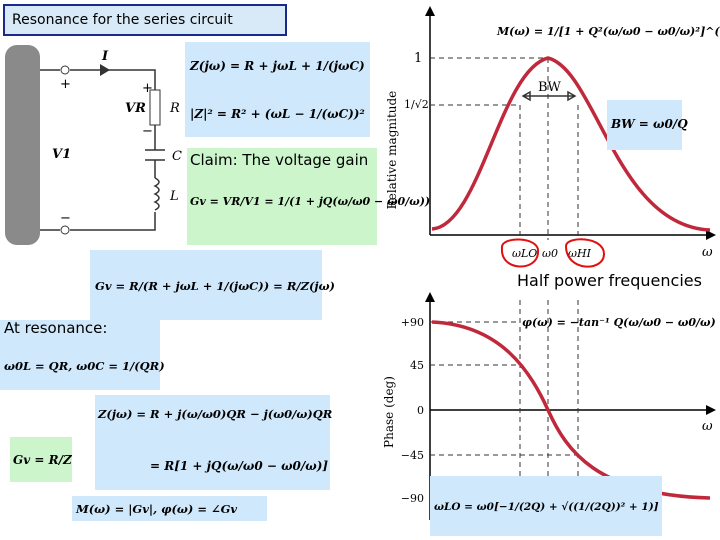 This screenshot has width=720, height=540. I want to click on wire, so click(98, 150).